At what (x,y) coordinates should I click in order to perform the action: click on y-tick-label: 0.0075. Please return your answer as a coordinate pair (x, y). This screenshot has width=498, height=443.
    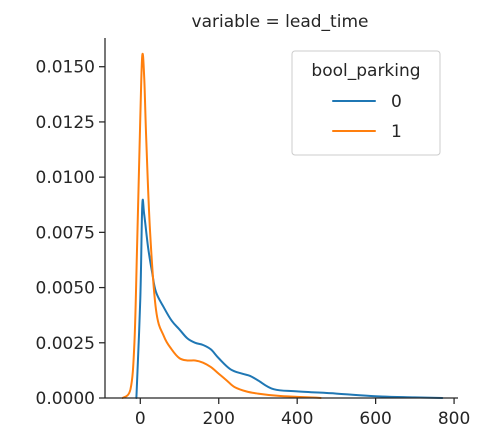
    Looking at the image, I should click on (65, 233).